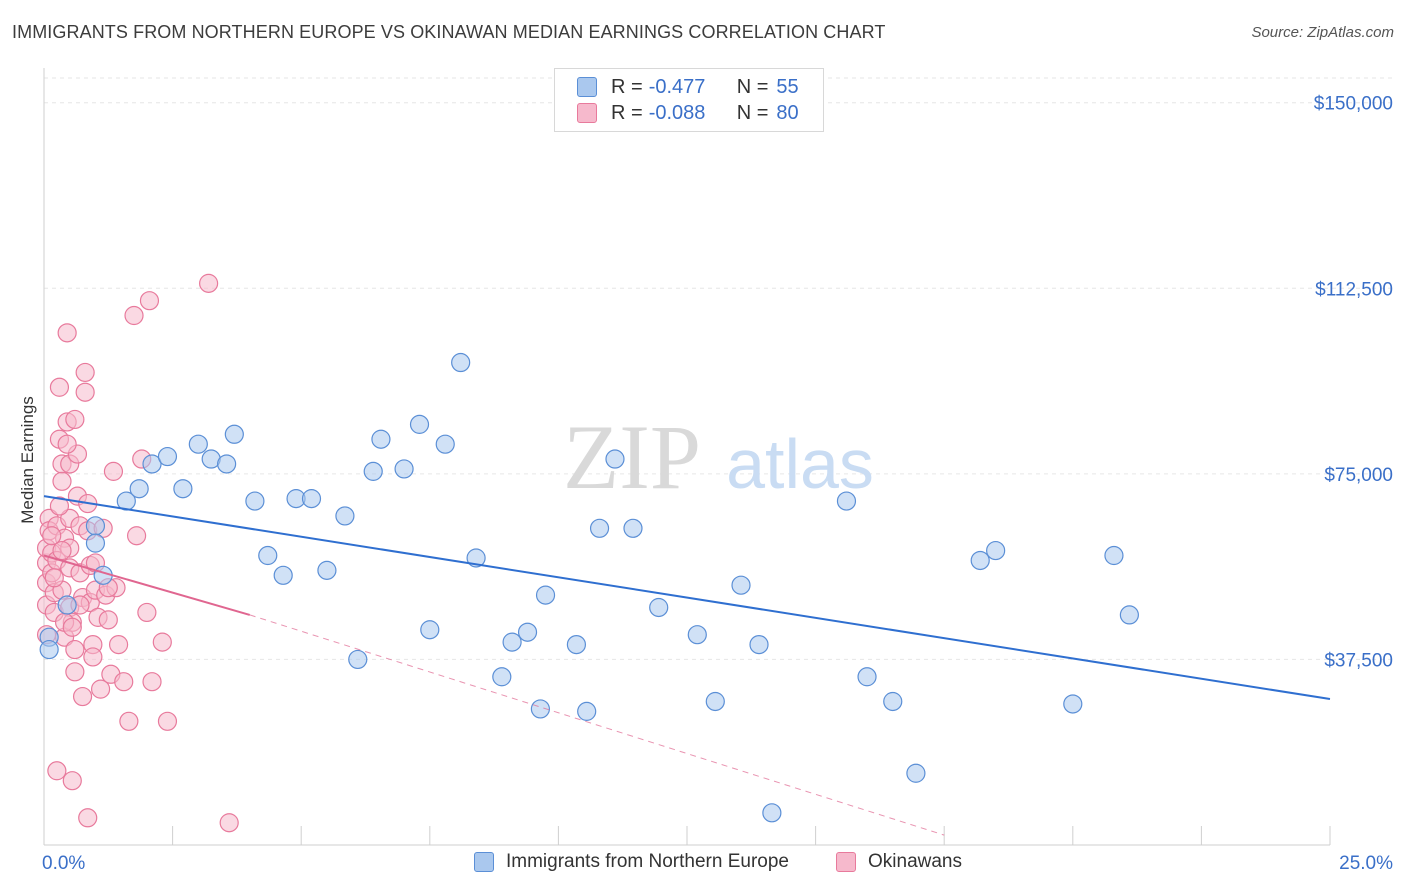  What do you see at coordinates (27, 460) in the screenshot?
I see `y-axis-label: Median Earnings` at bounding box center [27, 460].